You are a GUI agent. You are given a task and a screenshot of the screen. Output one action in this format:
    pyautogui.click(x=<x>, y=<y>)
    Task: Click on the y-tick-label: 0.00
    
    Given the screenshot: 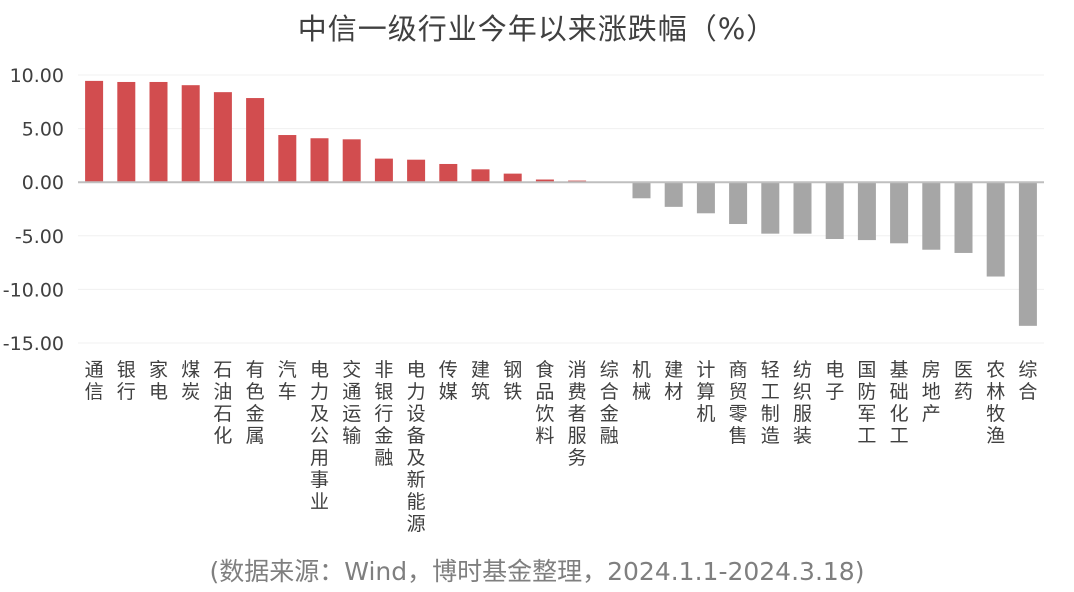 What is the action you would take?
    pyautogui.click(x=43, y=183)
    